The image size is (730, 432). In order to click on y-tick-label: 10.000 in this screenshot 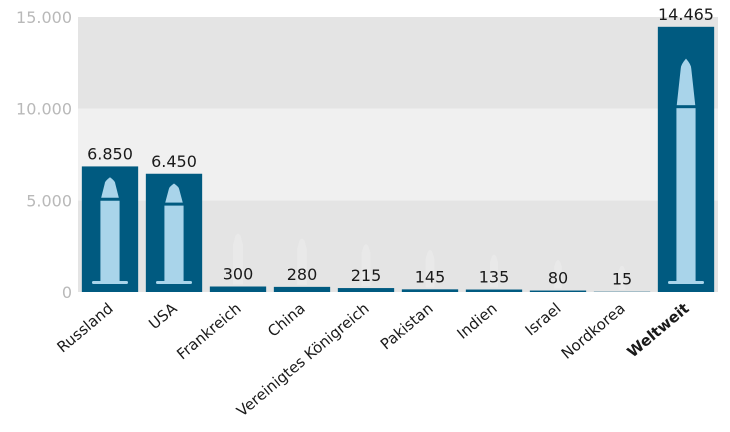, I will do `click(44, 109)`.